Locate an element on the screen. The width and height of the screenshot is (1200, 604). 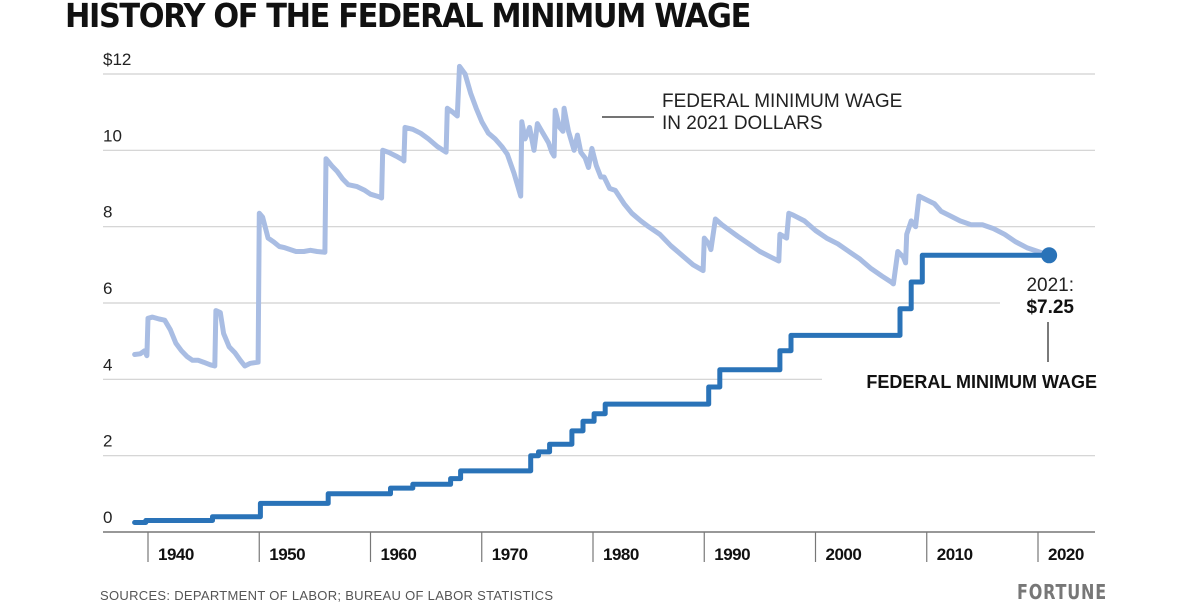
x-tick-label: 2000 is located at coordinates (844, 554).